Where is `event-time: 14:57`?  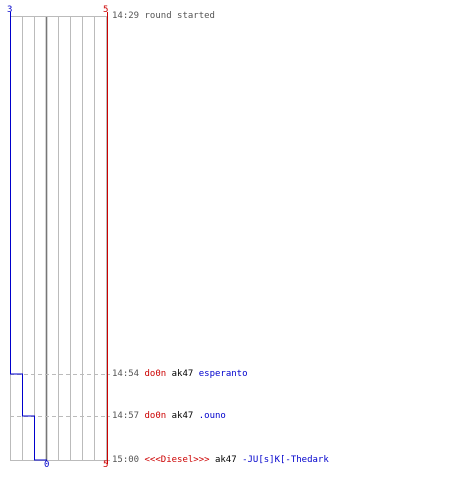
event-time: 14:57 is located at coordinates (126, 416).